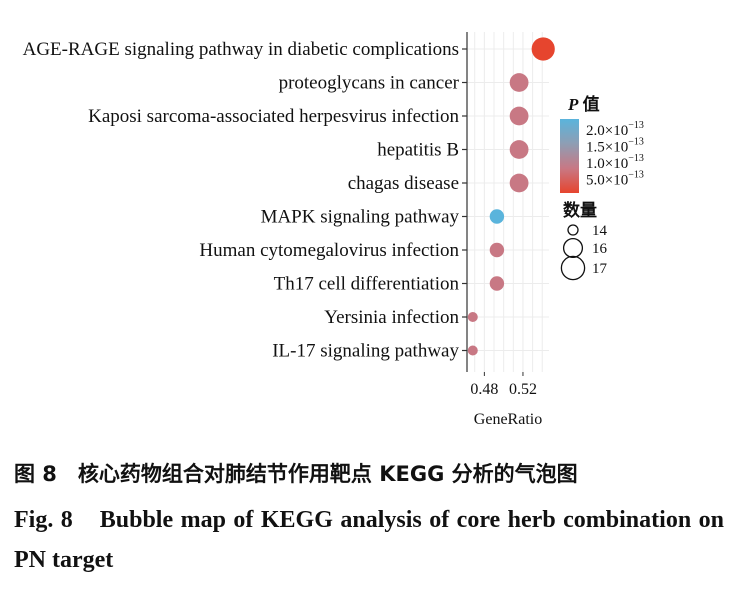  What do you see at coordinates (523, 389) in the screenshot?
I see `x-tick-label: 0.52` at bounding box center [523, 389].